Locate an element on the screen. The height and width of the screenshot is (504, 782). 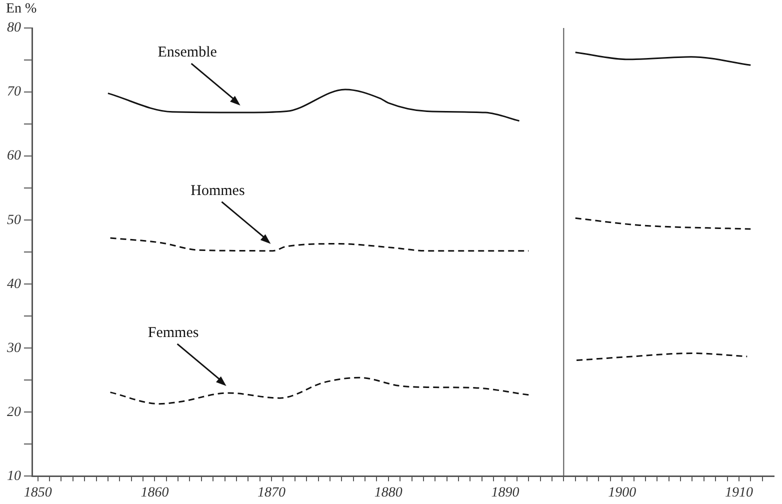
y-tick-label: 50 is located at coordinates (14, 220).